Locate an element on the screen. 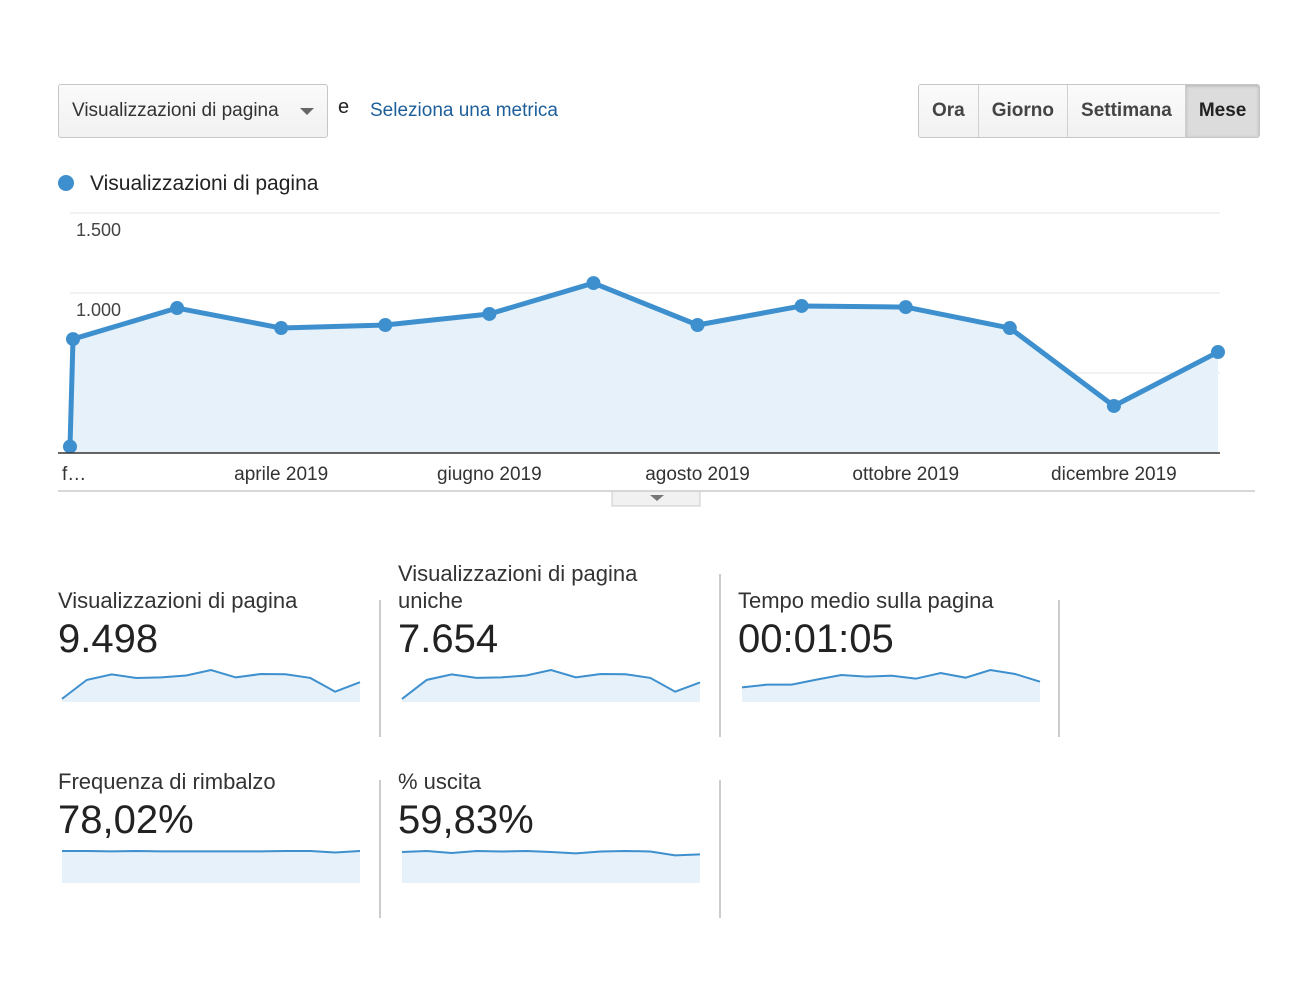  metric-dropdown: Visualizzazioni di pagina is located at coordinates (193, 111).